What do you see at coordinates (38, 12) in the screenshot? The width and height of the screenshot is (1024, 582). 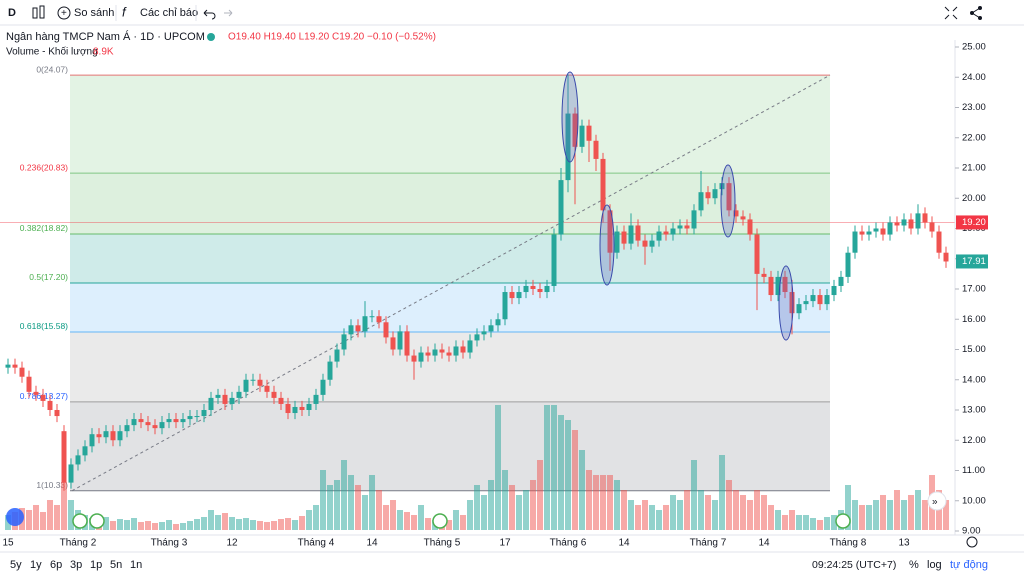 I see `candle-icon` at bounding box center [38, 12].